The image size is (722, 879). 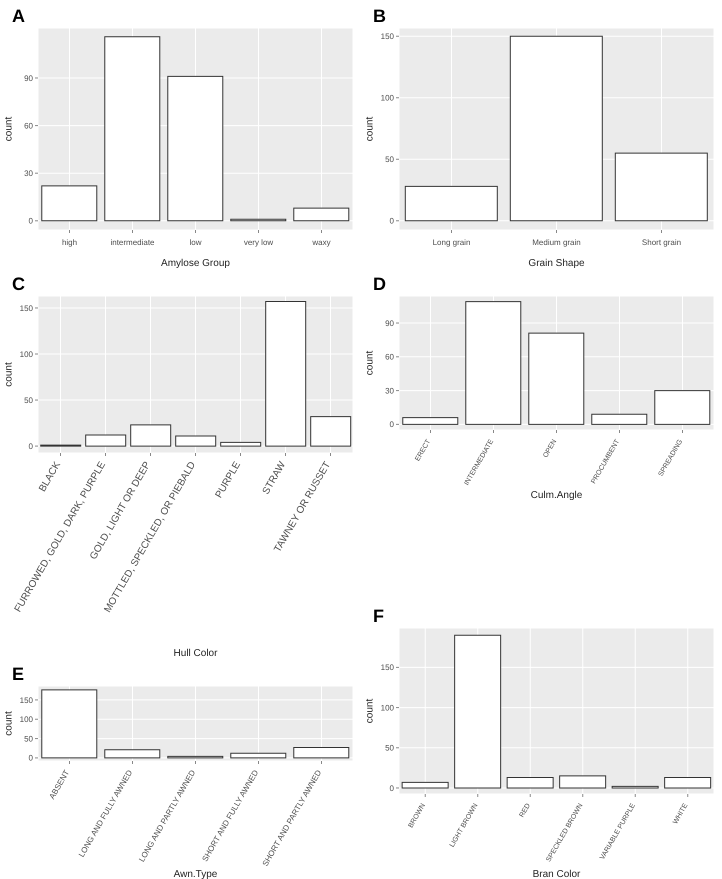 I want to click on chart-title: B, so click(x=379, y=16).